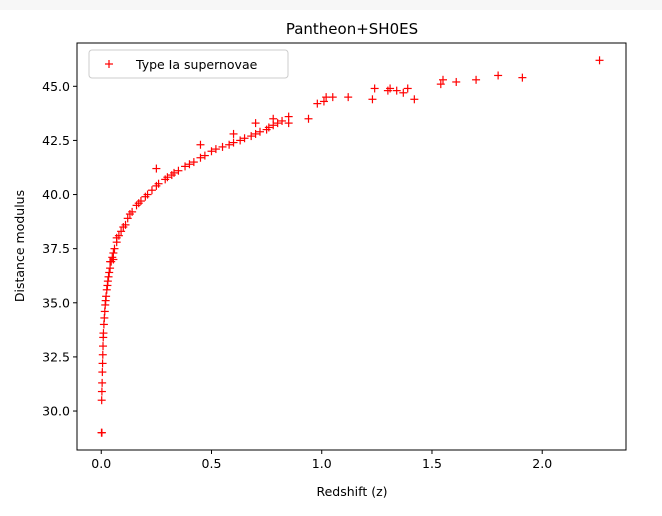 The image size is (662, 516). What do you see at coordinates (322, 463) in the screenshot?
I see `x-tick-label: 1.0` at bounding box center [322, 463].